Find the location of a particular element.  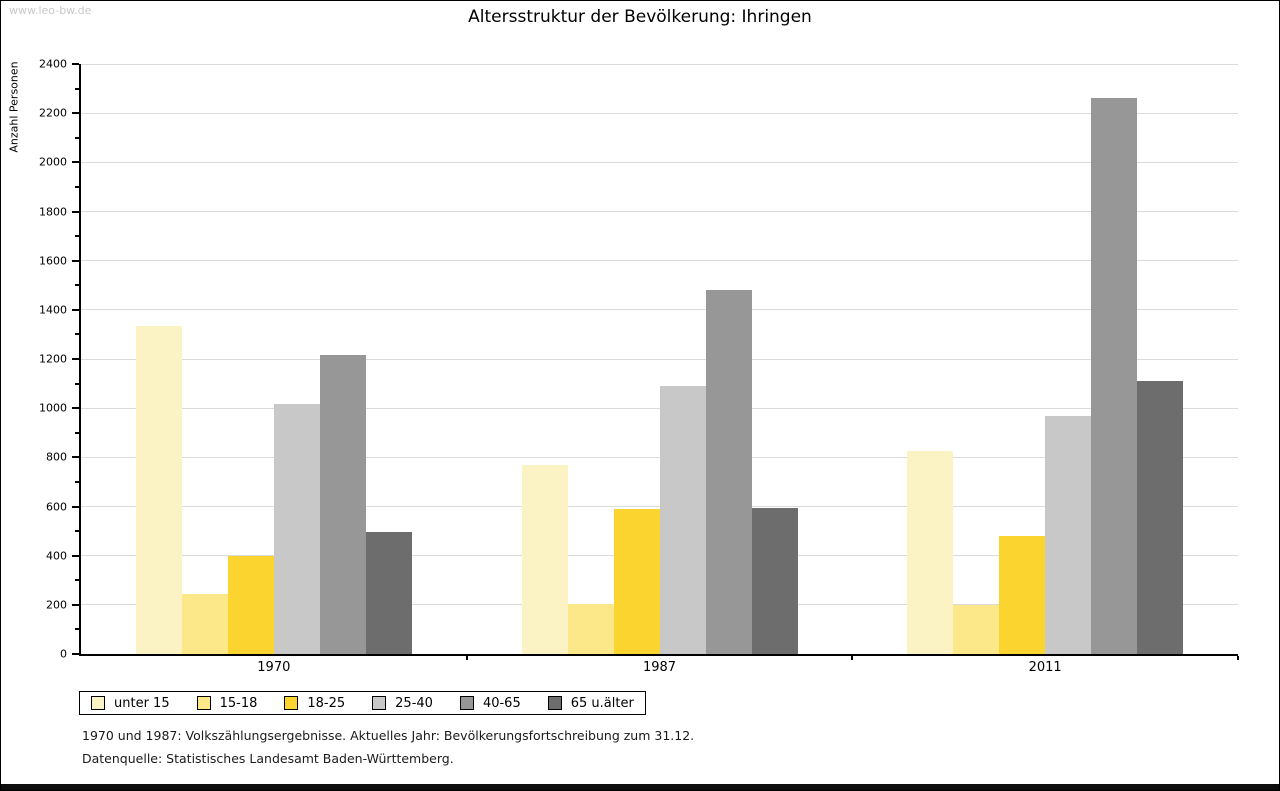

bar-1987-65 u.älter is located at coordinates (774, 580).